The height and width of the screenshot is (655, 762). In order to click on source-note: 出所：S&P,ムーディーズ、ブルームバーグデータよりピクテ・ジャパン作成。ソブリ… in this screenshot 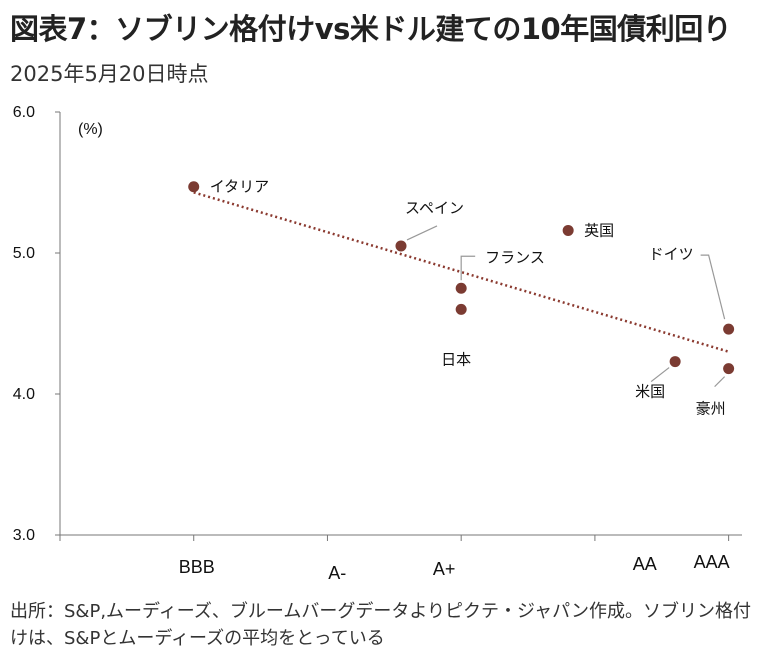, I will do `click(380, 625)`.